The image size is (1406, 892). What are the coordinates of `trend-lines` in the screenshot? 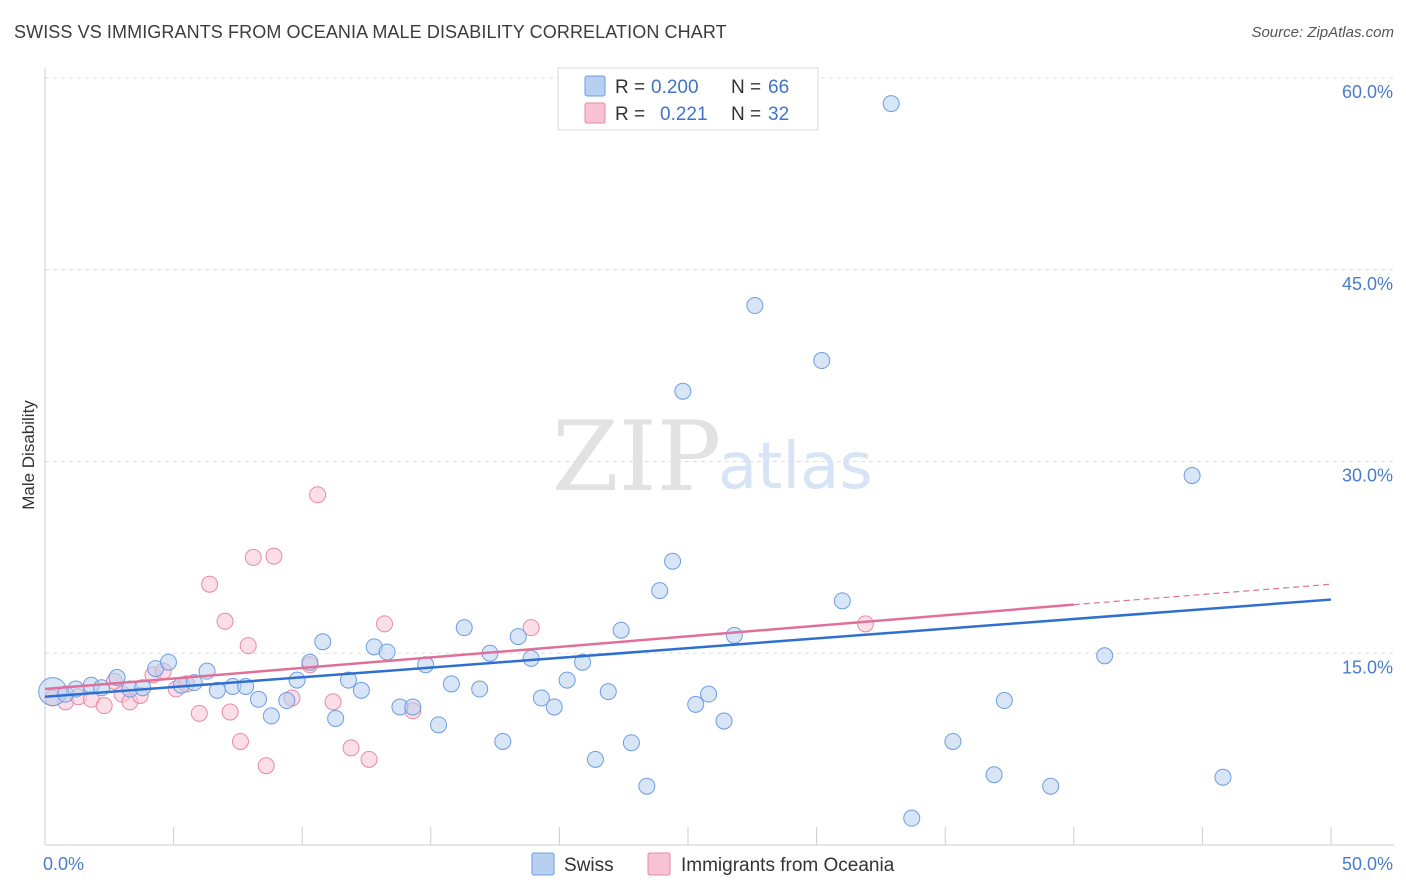 It's located at (688, 640).